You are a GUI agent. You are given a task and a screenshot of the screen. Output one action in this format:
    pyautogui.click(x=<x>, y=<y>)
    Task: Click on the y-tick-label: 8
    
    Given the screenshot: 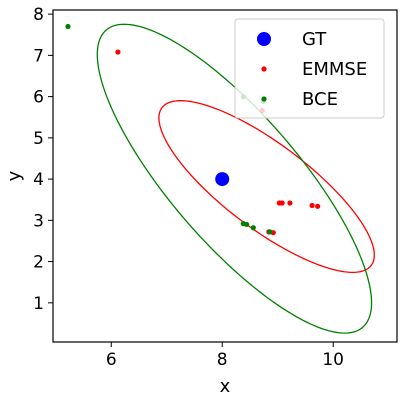 What is the action you would take?
    pyautogui.click(x=38, y=15)
    